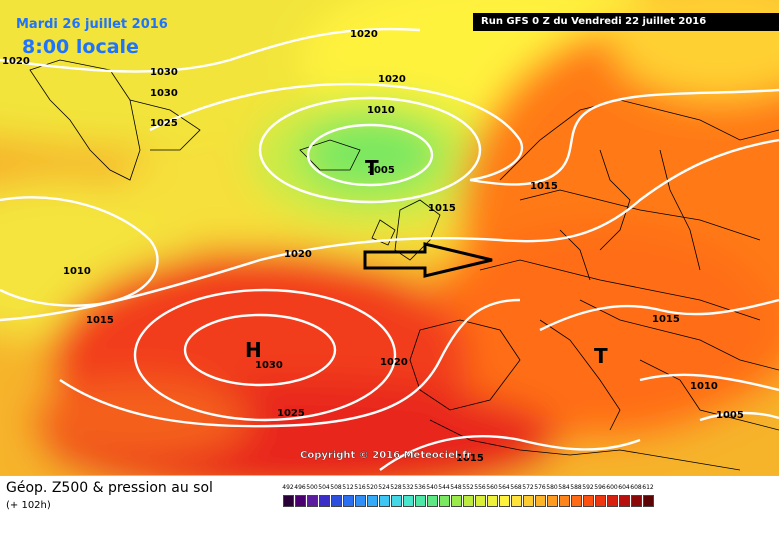  What do you see at coordinates (385, 455) in the screenshot?
I see `copyright-text: Copyright © 2016 Meteociel.fr` at bounding box center [385, 455].